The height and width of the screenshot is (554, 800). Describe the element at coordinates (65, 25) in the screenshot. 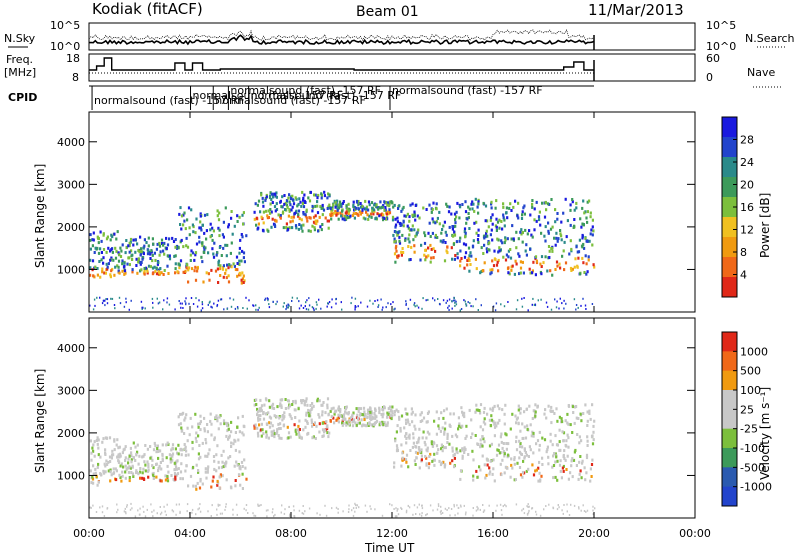

I see `noise-tick-left-top: 10^5` at that location.